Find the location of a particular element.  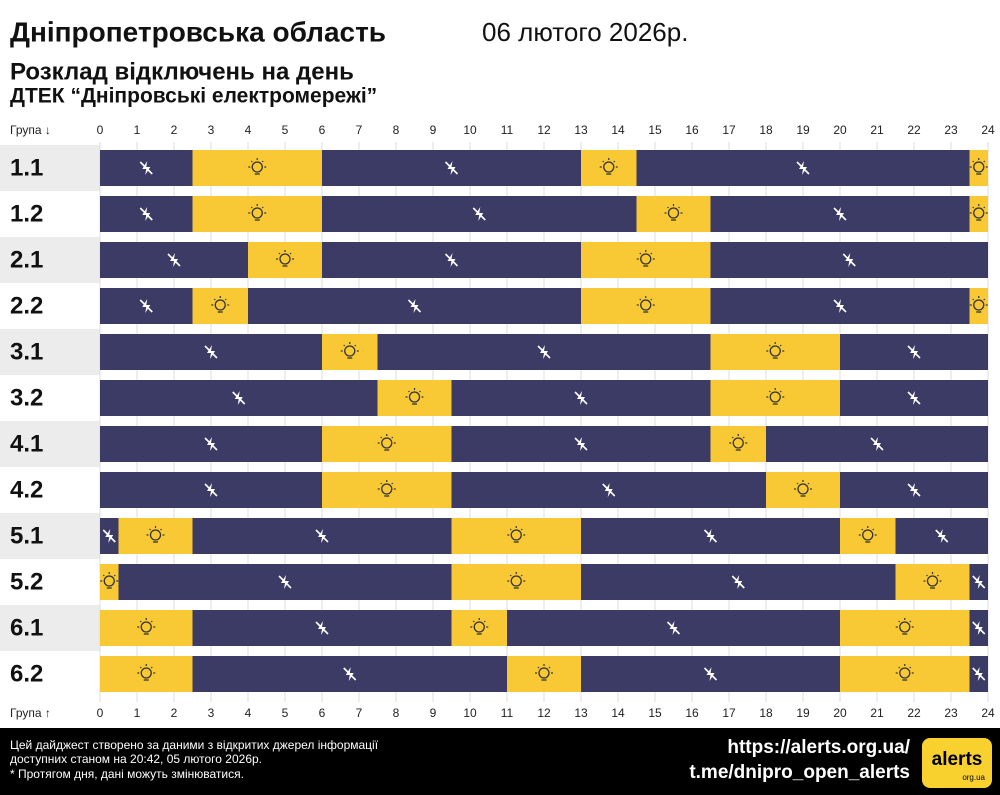

link: https://alerts.org.ua/ is located at coordinates (818, 747).